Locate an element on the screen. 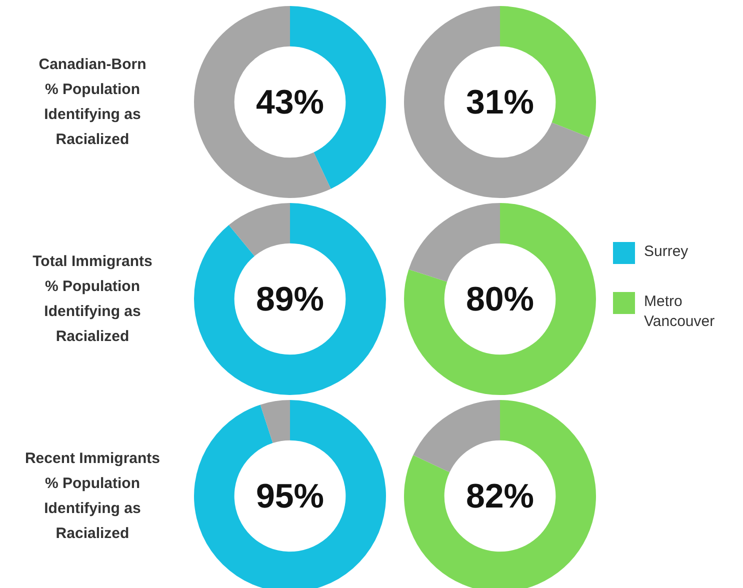  text: 95% is located at coordinates (290, 496).